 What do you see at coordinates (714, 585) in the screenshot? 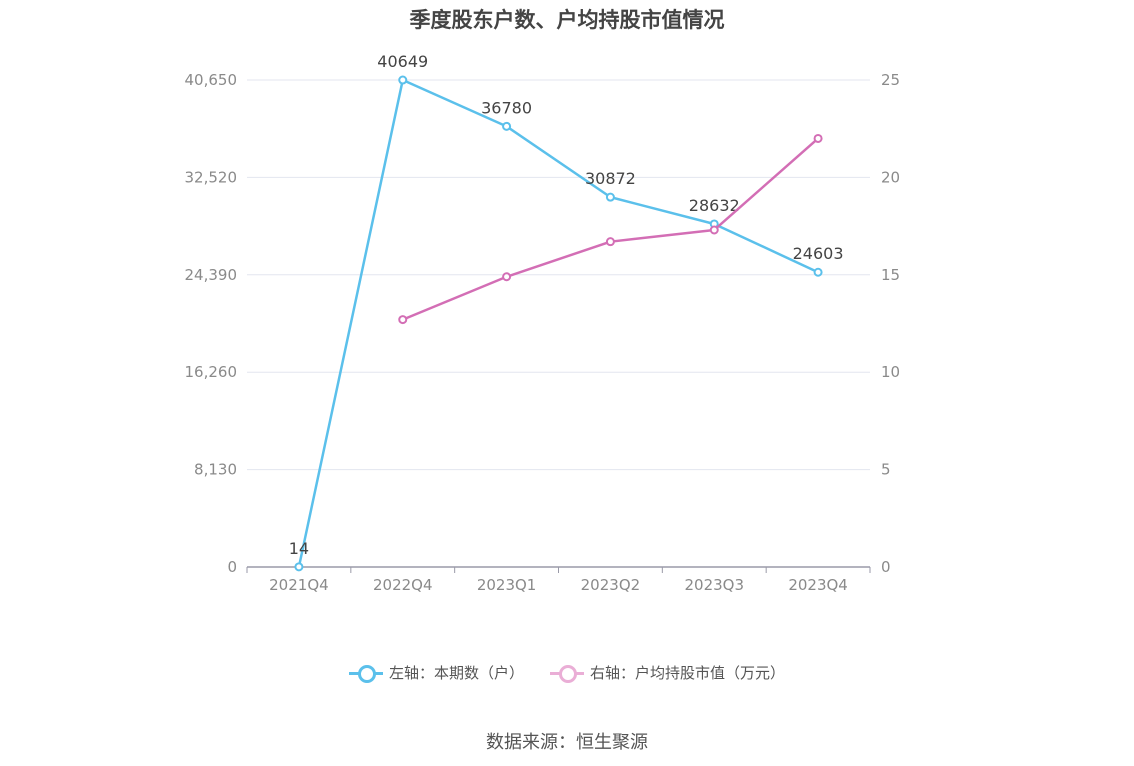
I see `x-tick-label: 2023Q3` at bounding box center [714, 585].